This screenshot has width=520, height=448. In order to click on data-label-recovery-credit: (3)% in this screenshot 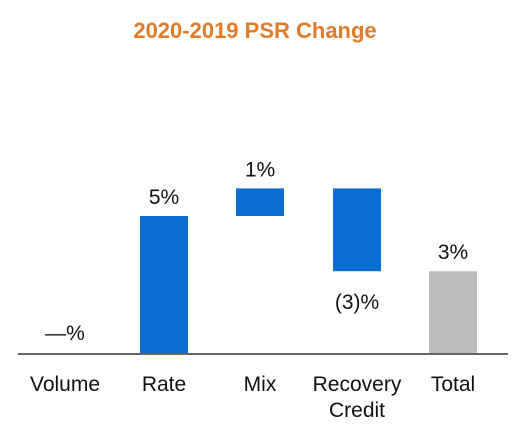, I will do `click(357, 302)`.